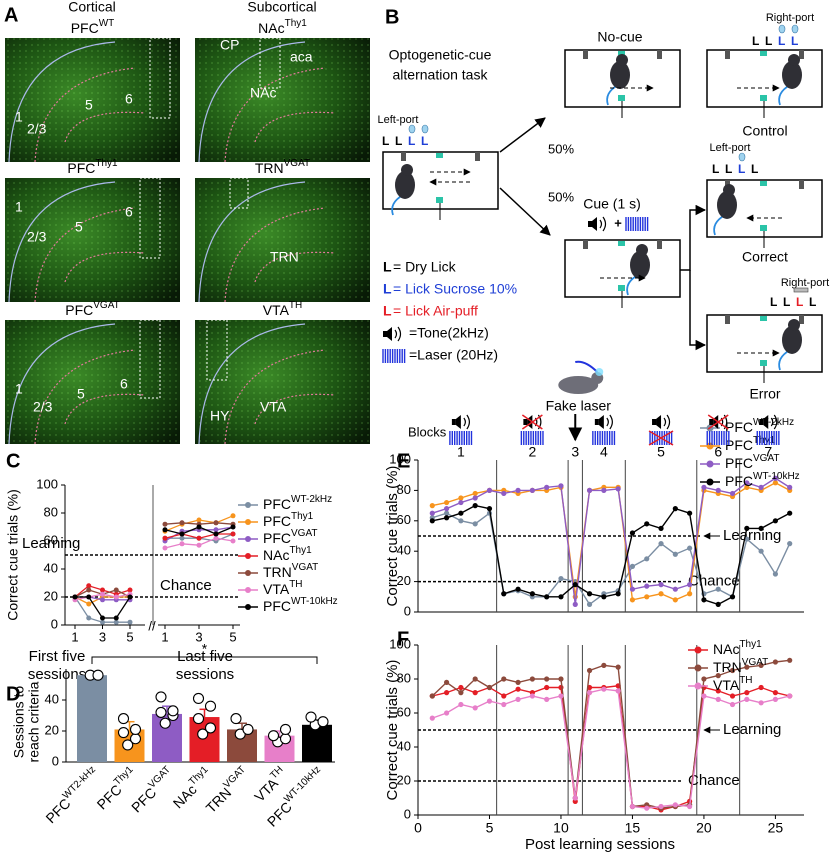 This screenshot has width=837, height=867. I want to click on region-label: 2/3, so click(37, 129).